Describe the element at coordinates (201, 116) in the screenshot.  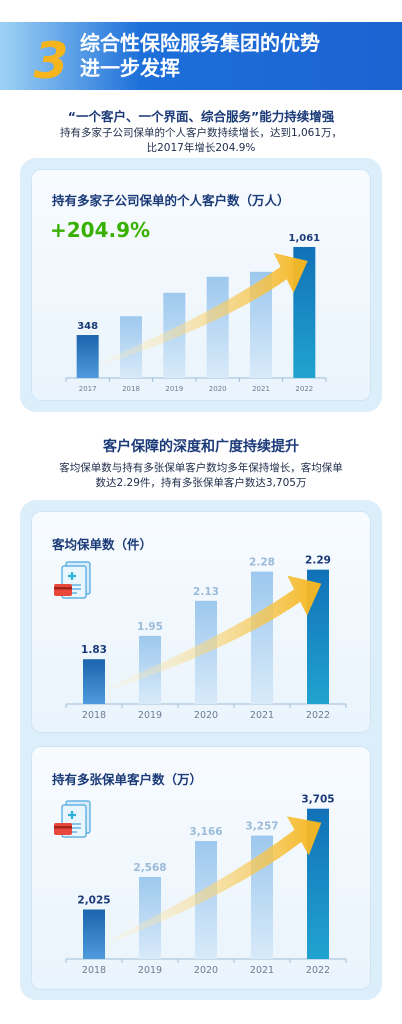
I see `section1-title: “一个客户、一个界面、综合服务”能力持续增强` at that location.